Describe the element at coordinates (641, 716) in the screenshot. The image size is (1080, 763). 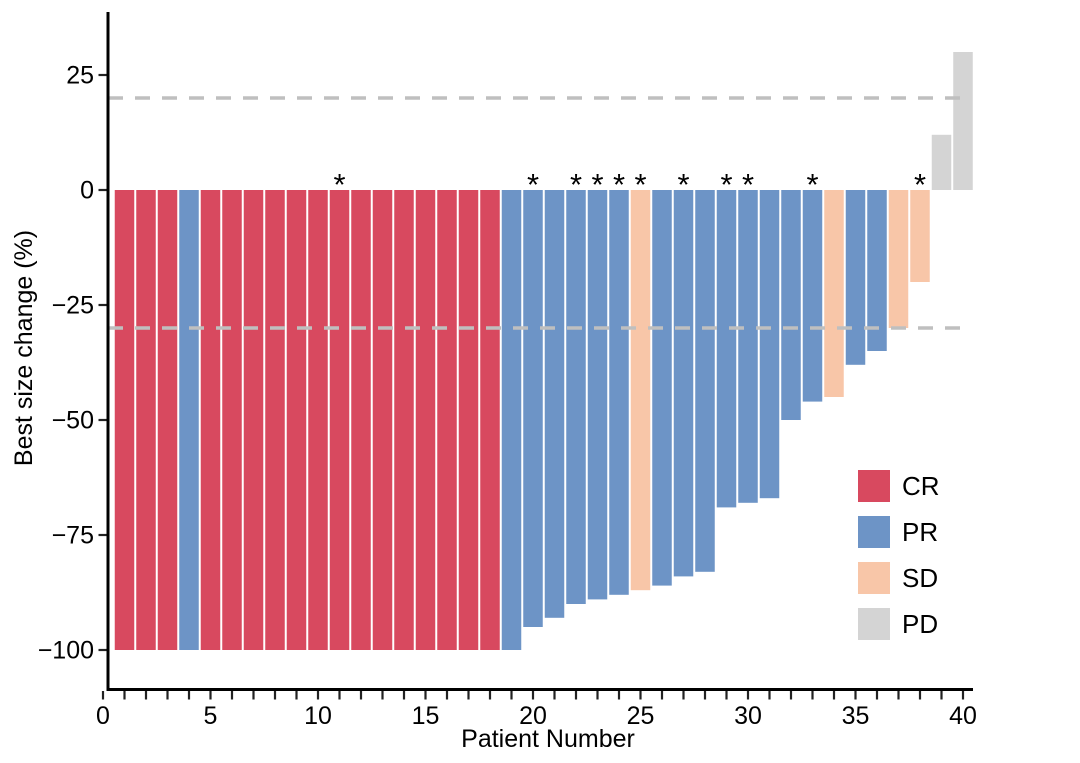
I see `x-tick-label-25: 25` at that location.